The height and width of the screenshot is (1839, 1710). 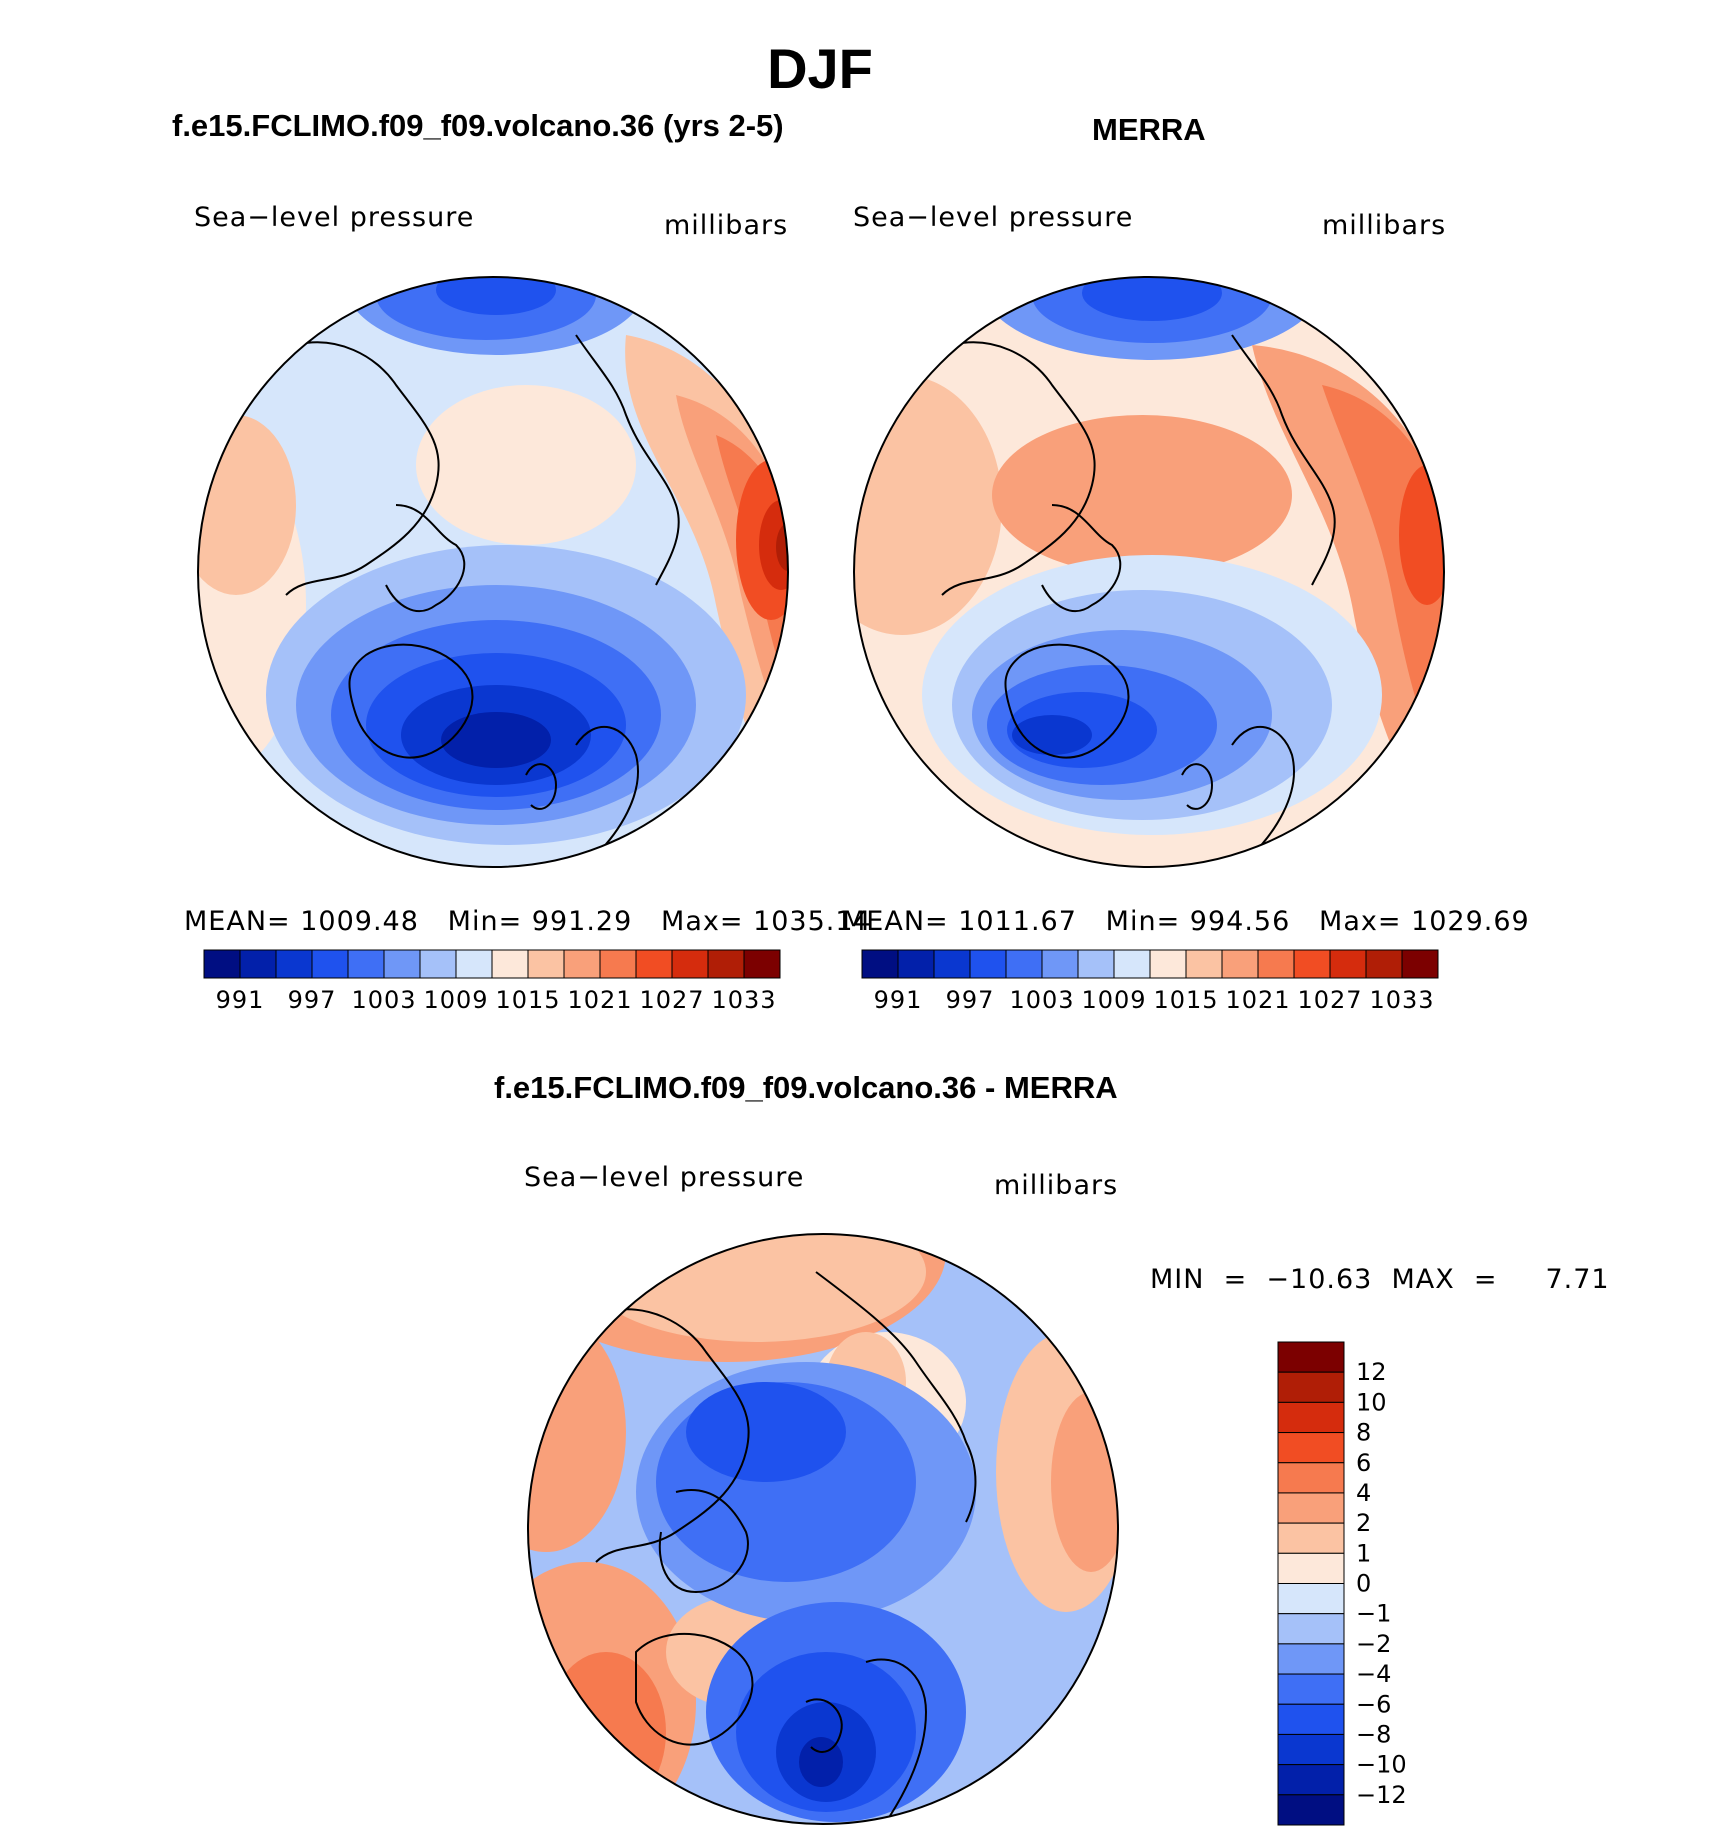 What do you see at coordinates (671, 1000) in the screenshot?
I see `model-colorbar-tick-label: 1027` at bounding box center [671, 1000].